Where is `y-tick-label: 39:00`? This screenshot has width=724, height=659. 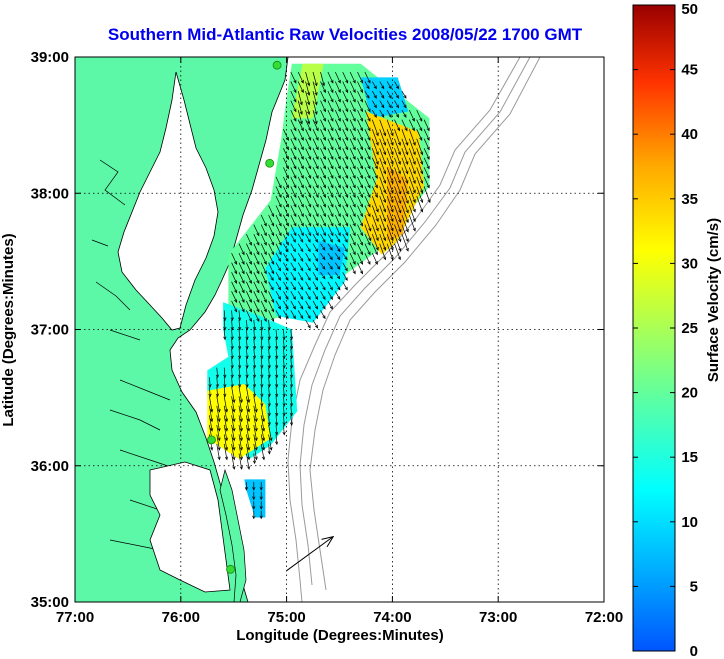
y-tick-label: 39:00 is located at coordinates (50, 57).